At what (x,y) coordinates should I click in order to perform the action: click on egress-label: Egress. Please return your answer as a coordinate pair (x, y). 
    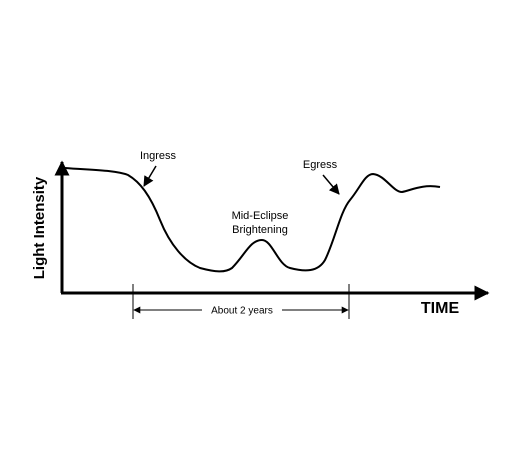
    Looking at the image, I should click on (320, 165).